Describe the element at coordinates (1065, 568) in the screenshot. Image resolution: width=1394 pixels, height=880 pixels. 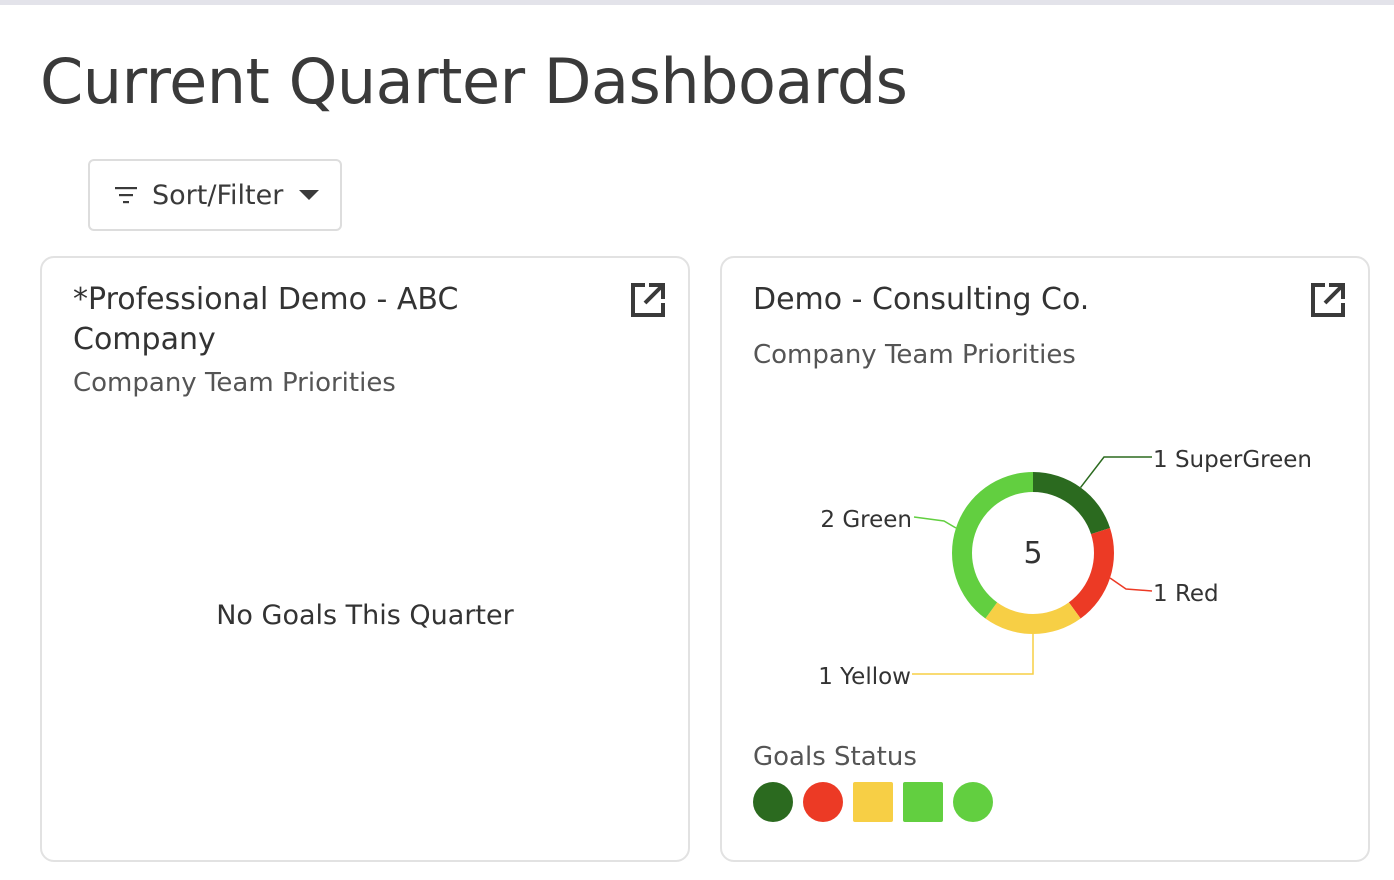
I see `goals-donut-chart: 1 SuperGreen 1 Red 1 Yellow 2 Green 5` at that location.